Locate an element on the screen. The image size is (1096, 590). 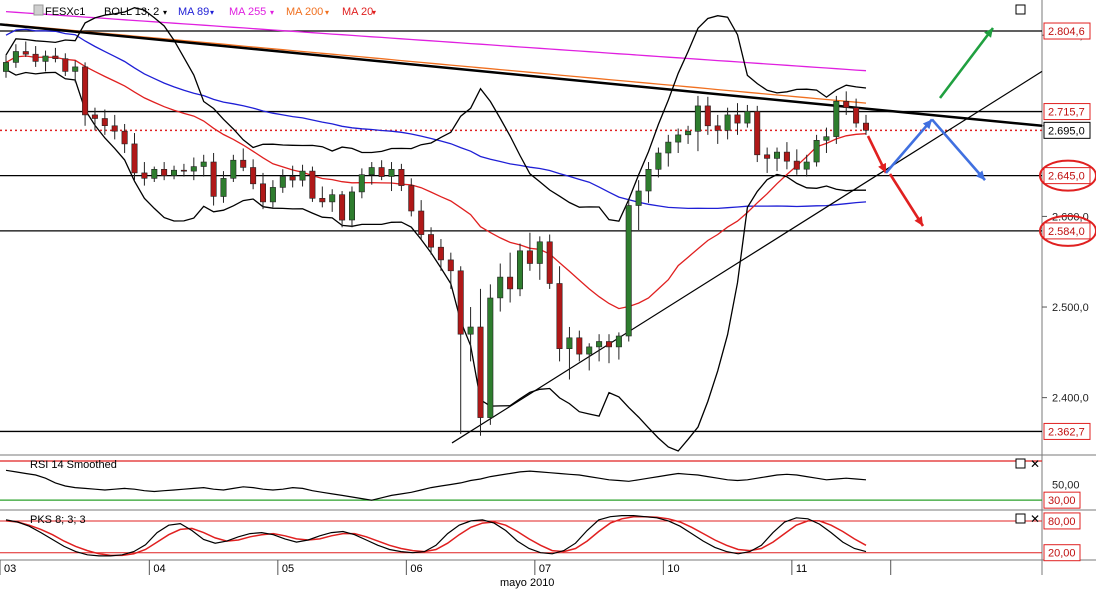
stoch-tag-label: 20,00 is located at coordinates (1062, 554).